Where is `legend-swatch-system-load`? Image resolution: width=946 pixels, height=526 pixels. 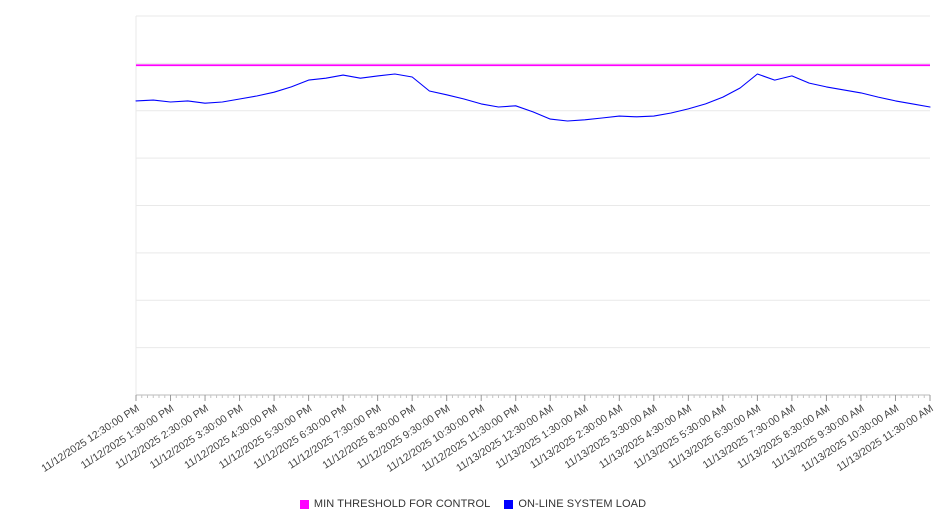 legend-swatch-system-load is located at coordinates (509, 504).